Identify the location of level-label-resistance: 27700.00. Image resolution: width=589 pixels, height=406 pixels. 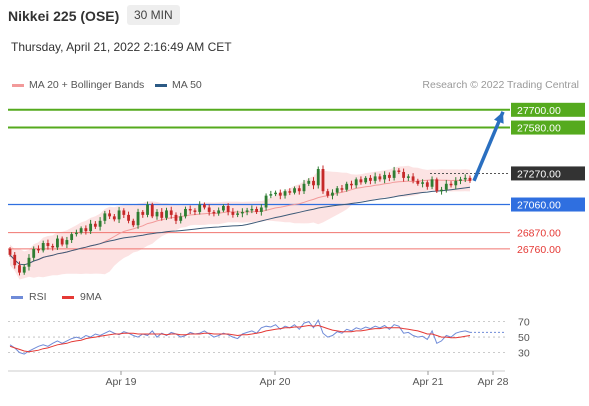
(539, 111).